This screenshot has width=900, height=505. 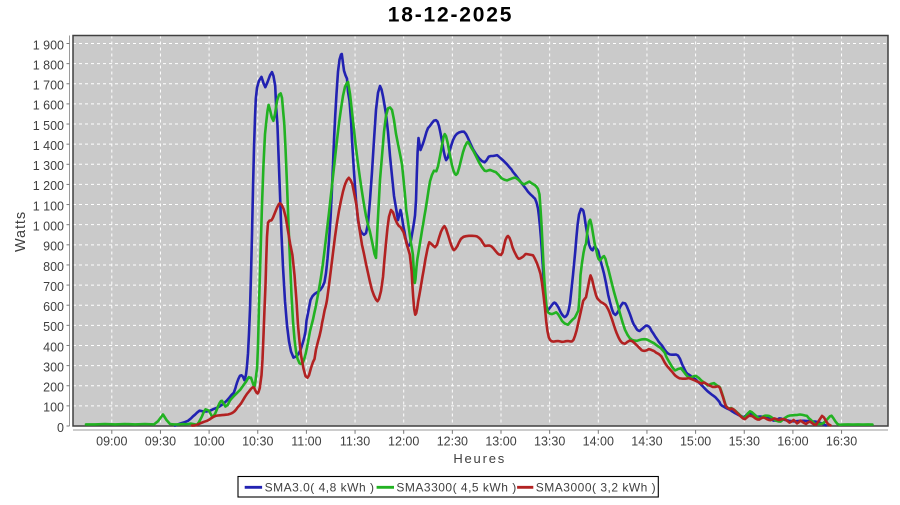 I want to click on svg-text: 12:00, so click(x=403, y=442).